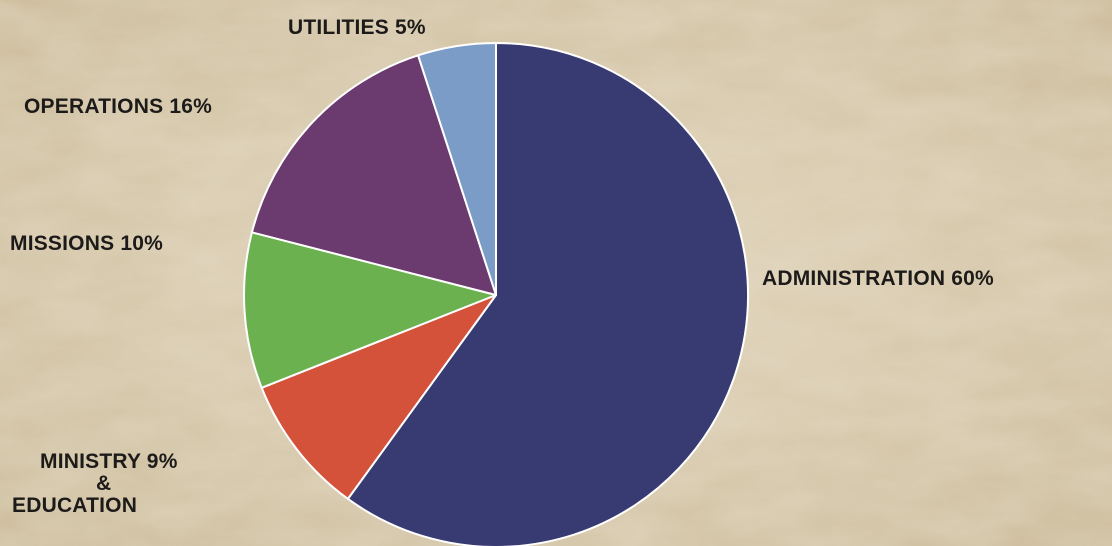 The width and height of the screenshot is (1112, 546). I want to click on label-ministry-line3: EDUCATION, so click(75, 505).